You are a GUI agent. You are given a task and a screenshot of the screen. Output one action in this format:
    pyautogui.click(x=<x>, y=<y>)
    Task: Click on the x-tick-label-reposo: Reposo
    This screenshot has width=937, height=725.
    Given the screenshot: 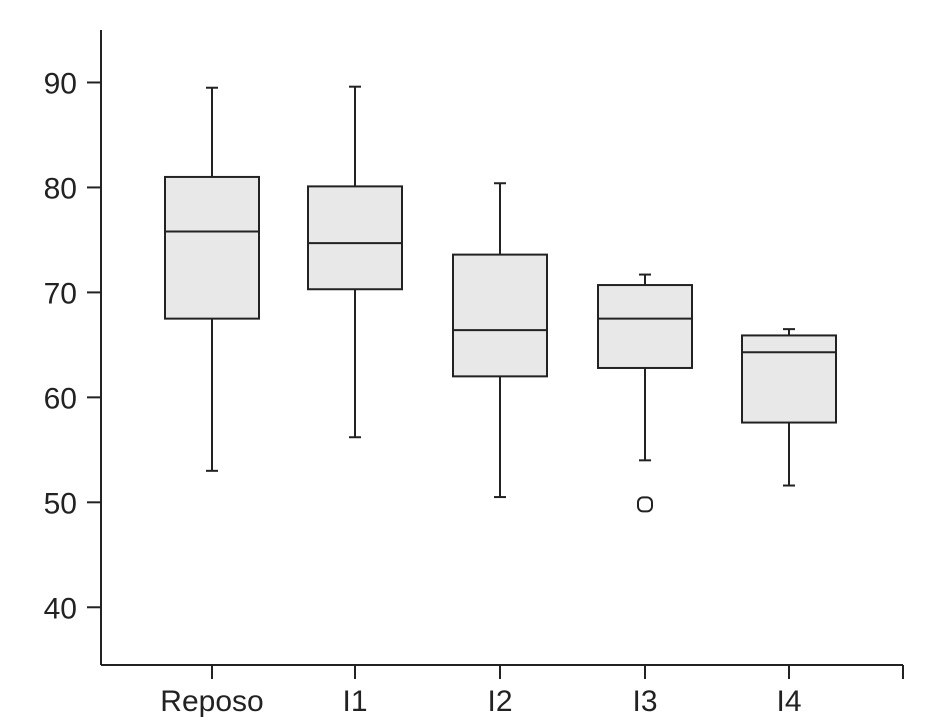 What is the action you would take?
    pyautogui.click(x=211, y=701)
    